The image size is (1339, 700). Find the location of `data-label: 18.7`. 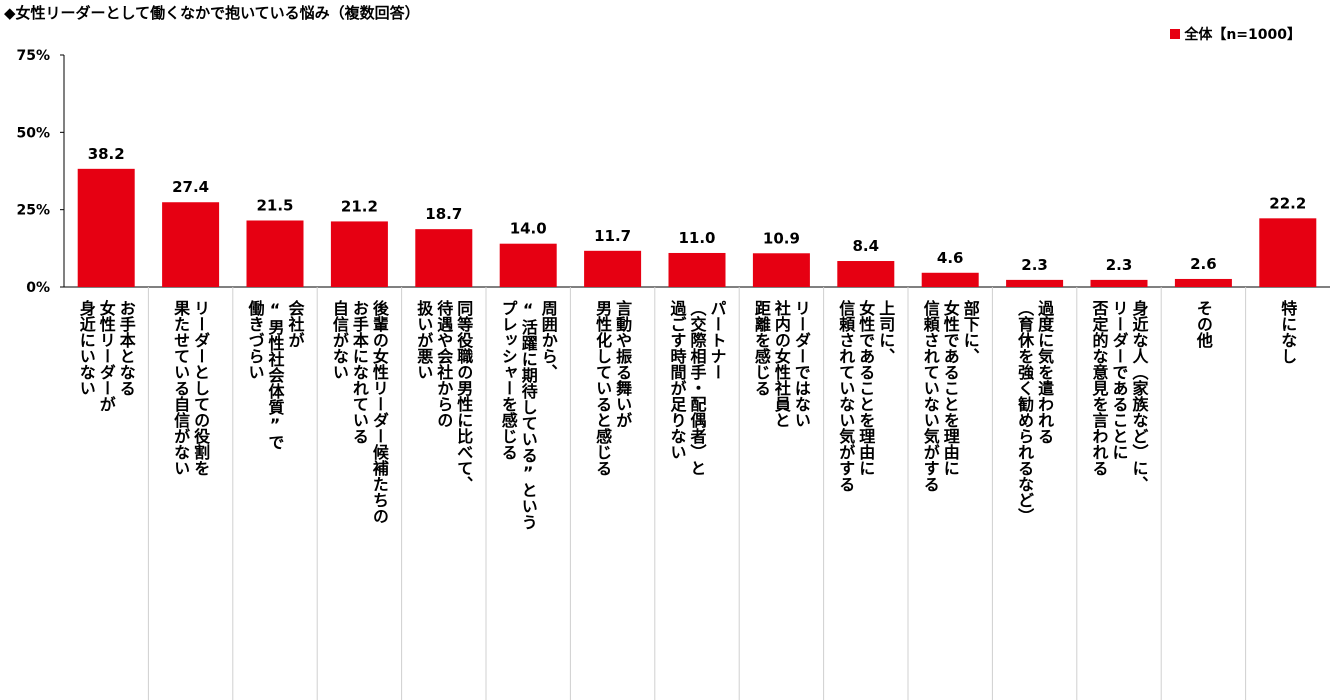

data-label: 18.7 is located at coordinates (443, 214).